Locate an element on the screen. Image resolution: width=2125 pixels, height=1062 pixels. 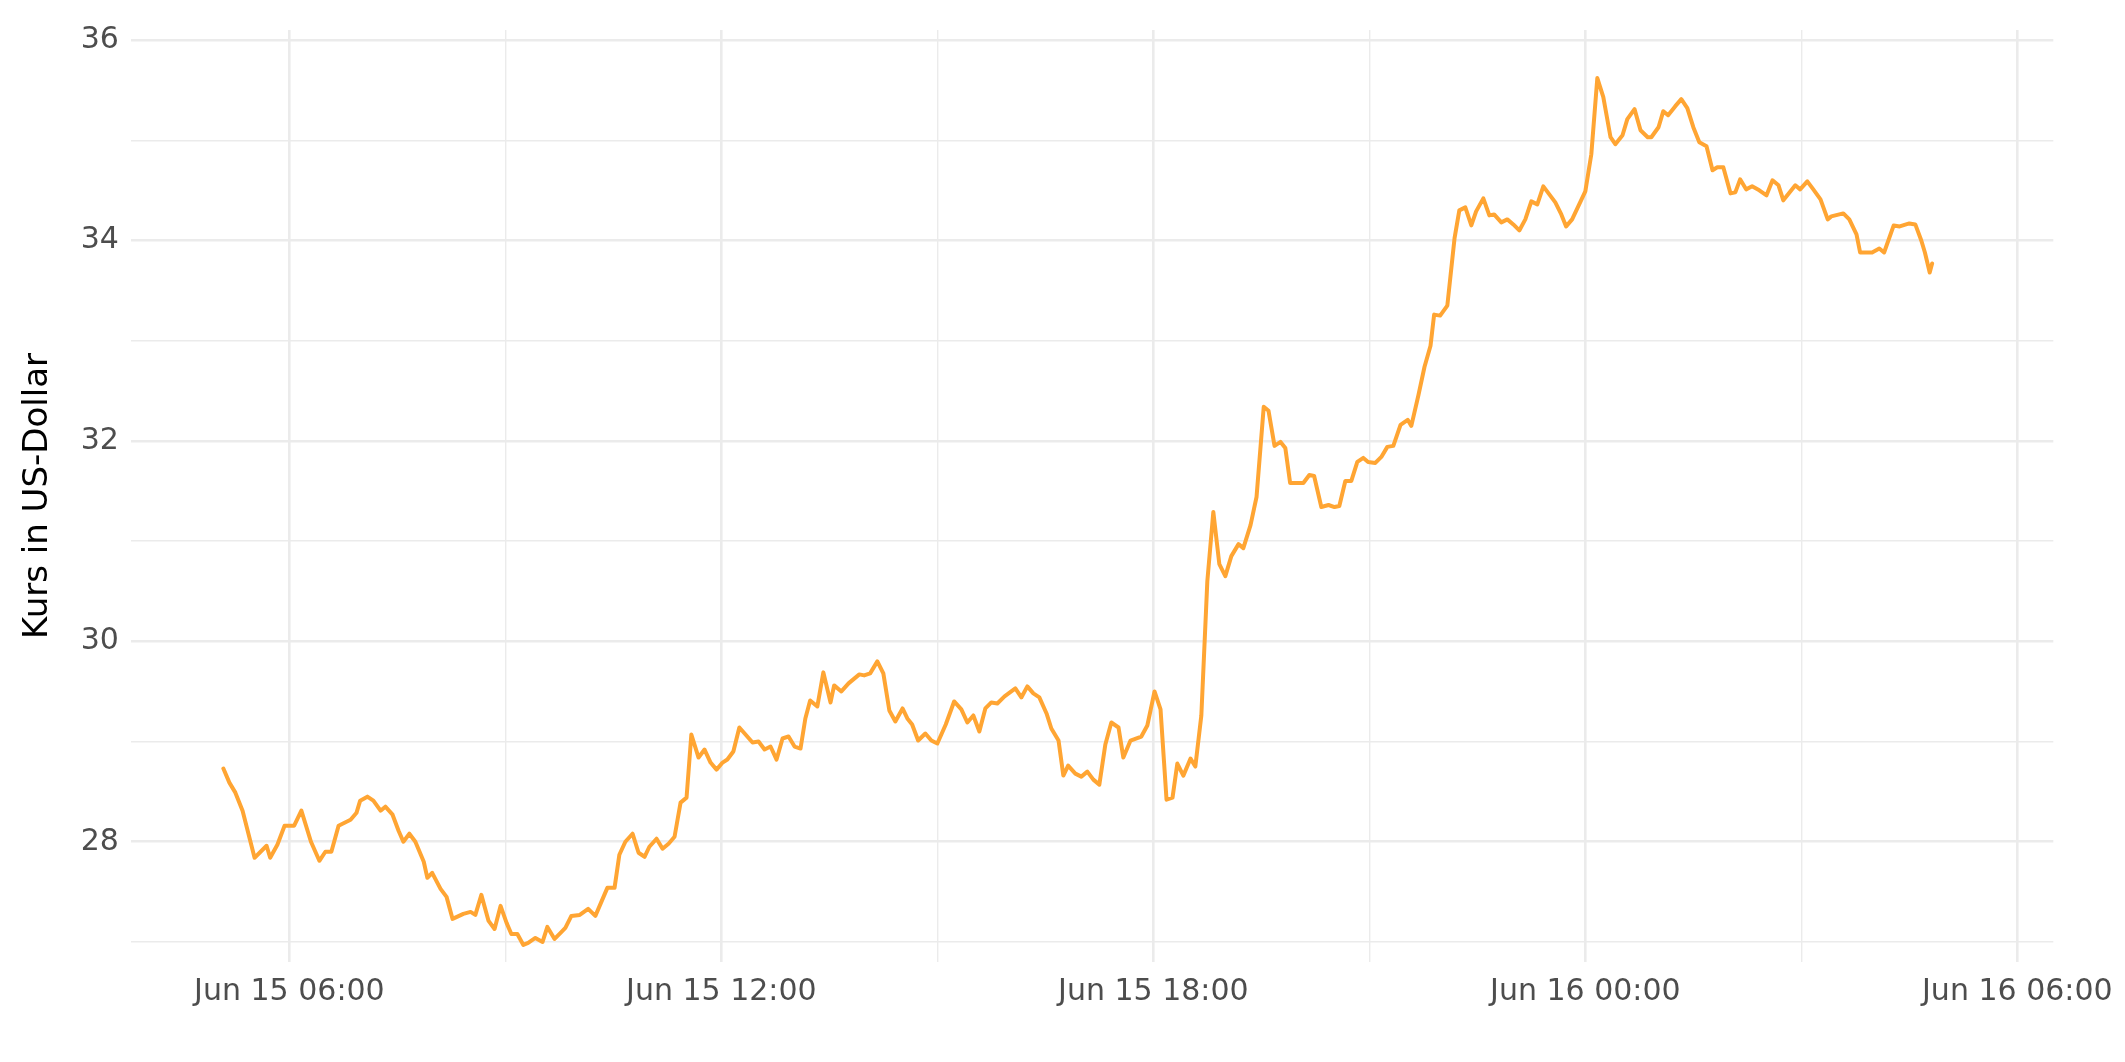
y-tick-label: 28 is located at coordinates (99, 839).